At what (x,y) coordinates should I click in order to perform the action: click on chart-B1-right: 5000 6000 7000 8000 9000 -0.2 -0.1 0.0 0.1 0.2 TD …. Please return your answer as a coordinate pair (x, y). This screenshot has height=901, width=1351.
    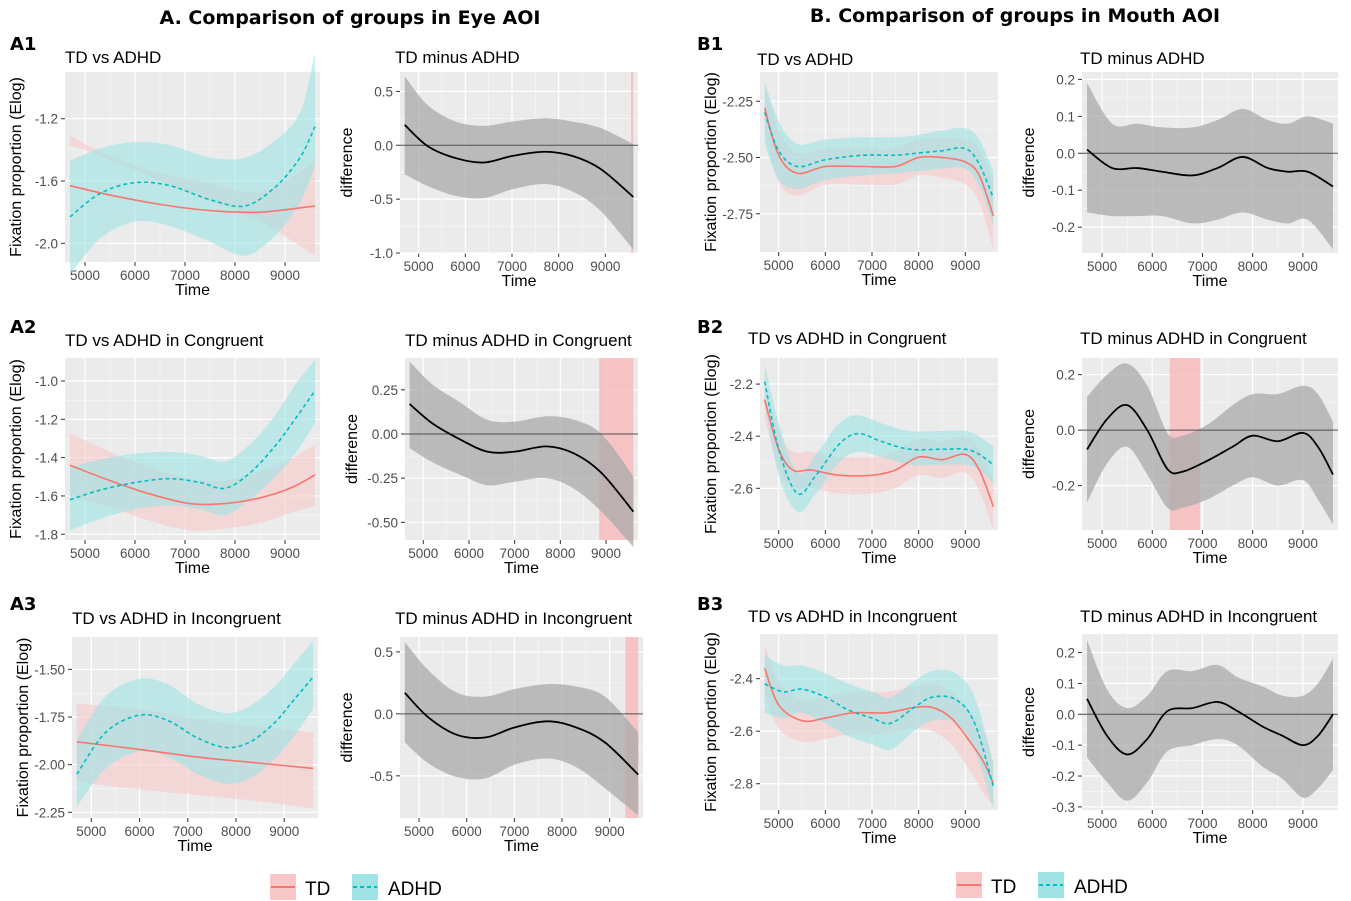
    Looking at the image, I should click on (1179, 169).